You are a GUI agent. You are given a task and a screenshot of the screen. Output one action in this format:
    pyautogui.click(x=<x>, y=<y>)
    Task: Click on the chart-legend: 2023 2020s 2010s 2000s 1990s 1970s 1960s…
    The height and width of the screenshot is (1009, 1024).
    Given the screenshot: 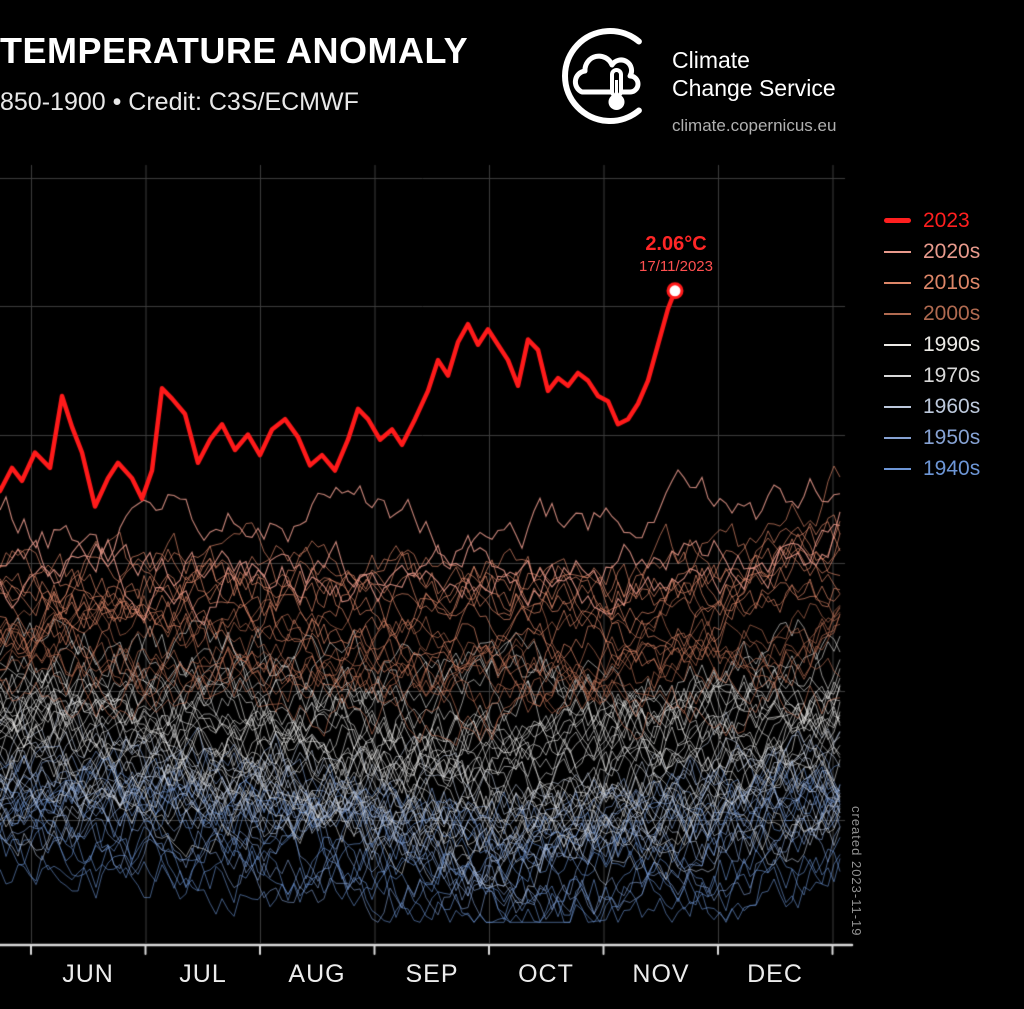 What is the action you would take?
    pyautogui.click(x=932, y=344)
    